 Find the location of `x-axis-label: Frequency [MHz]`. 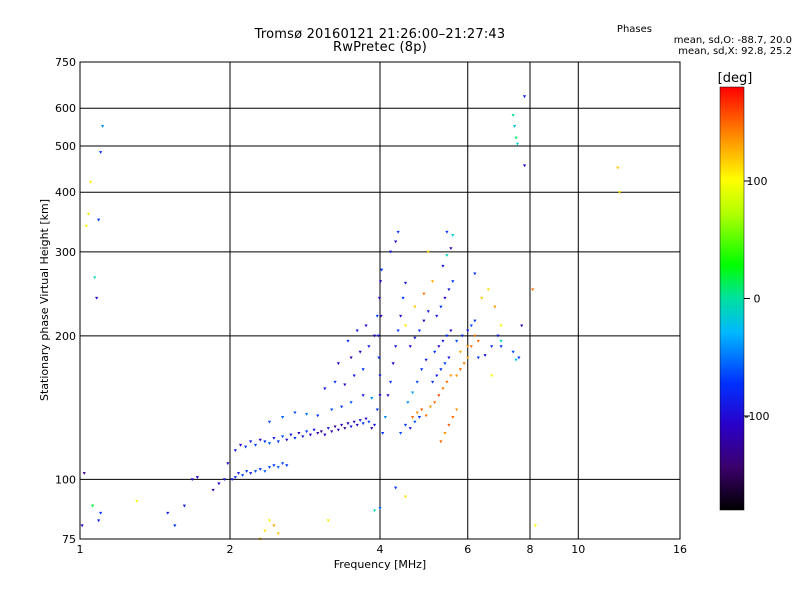

x-axis-label: Frequency [MHz] is located at coordinates (380, 564).